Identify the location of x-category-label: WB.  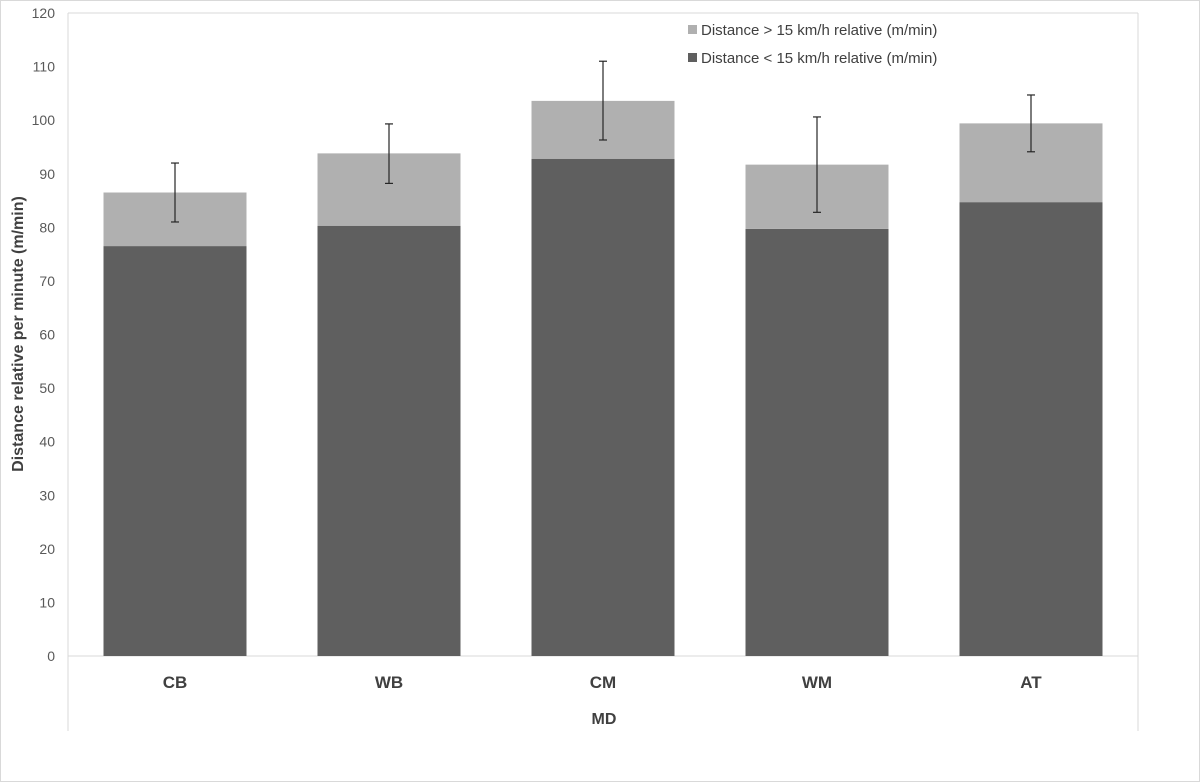
(389, 682).